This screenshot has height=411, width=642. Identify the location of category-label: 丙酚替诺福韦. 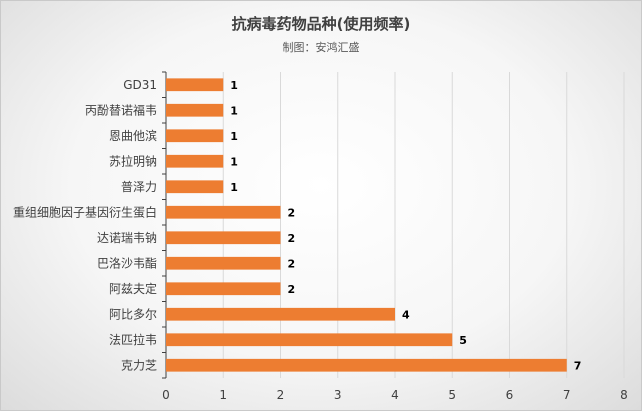
(121, 109).